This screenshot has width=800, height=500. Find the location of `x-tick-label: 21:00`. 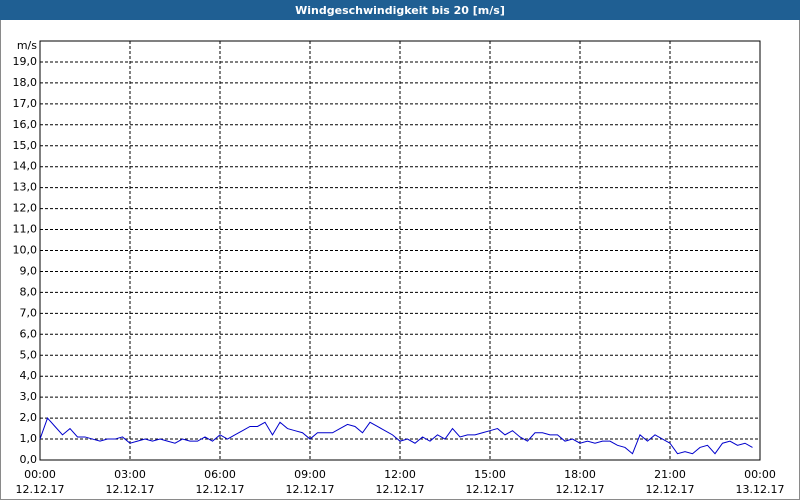

x-tick-label: 21:00 is located at coordinates (670, 474).